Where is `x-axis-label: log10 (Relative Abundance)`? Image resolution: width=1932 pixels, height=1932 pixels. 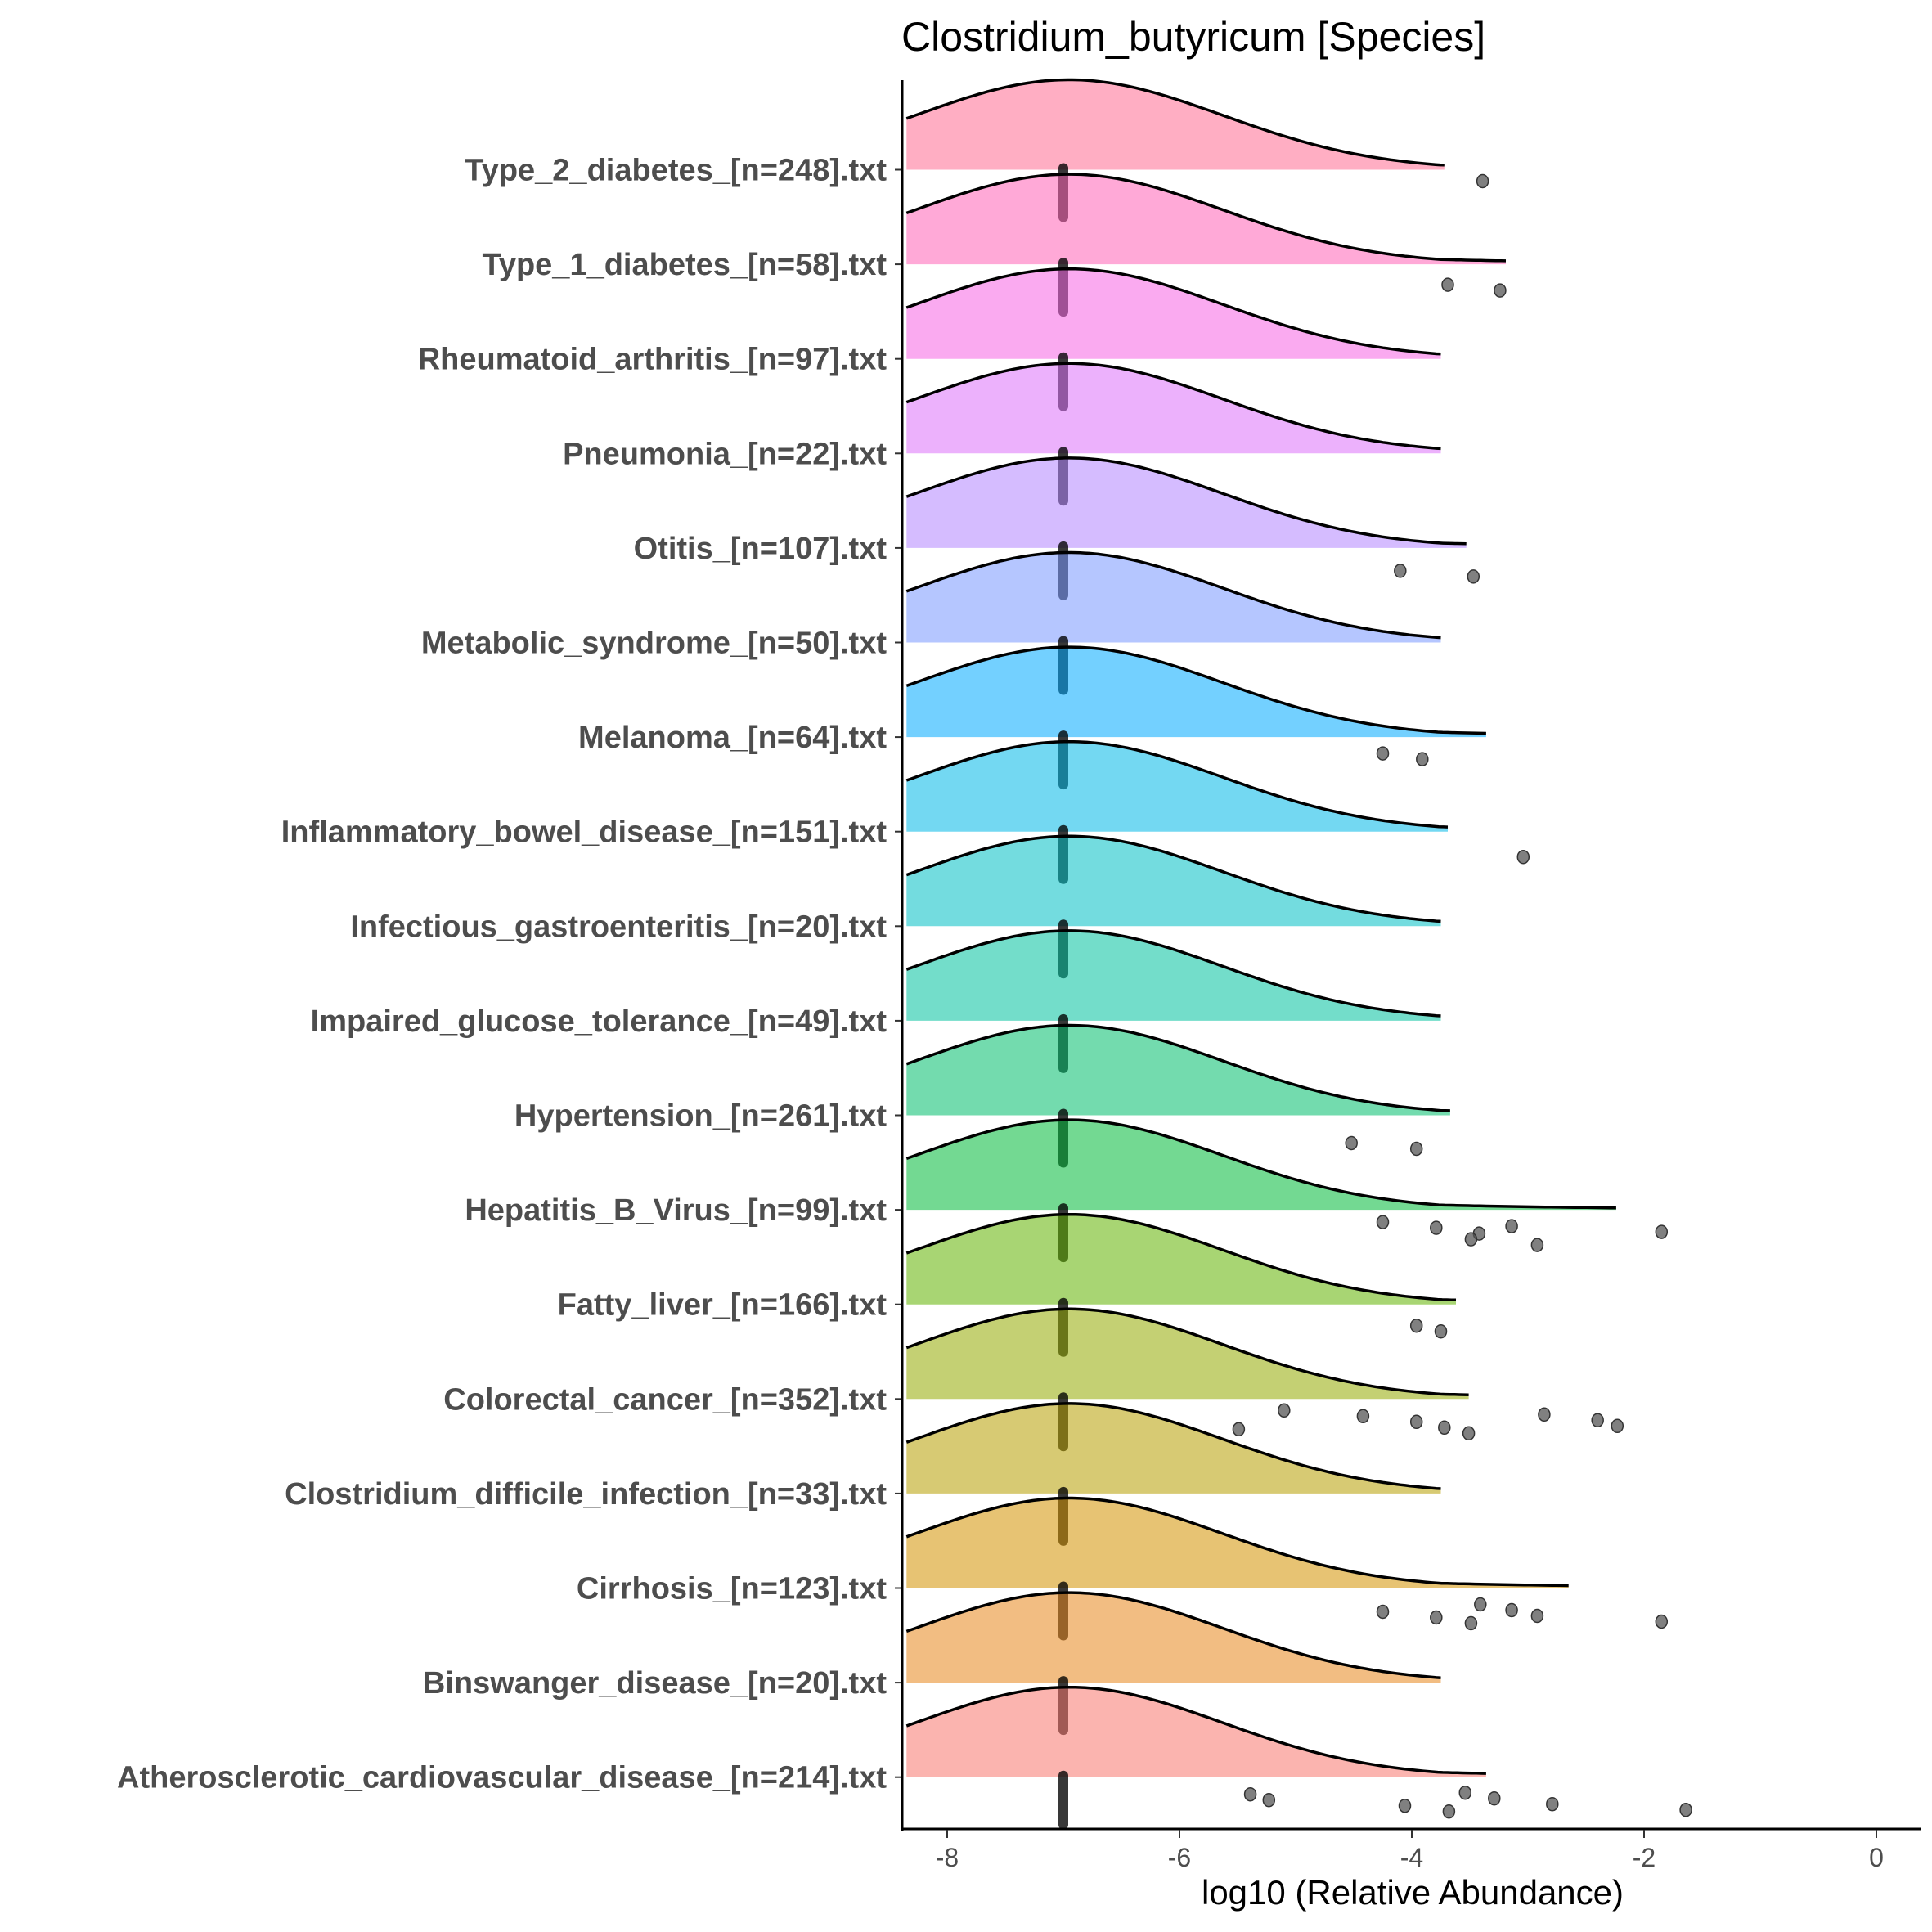
x-axis-label: log10 (Relative Abundance) is located at coordinates (1413, 1892).